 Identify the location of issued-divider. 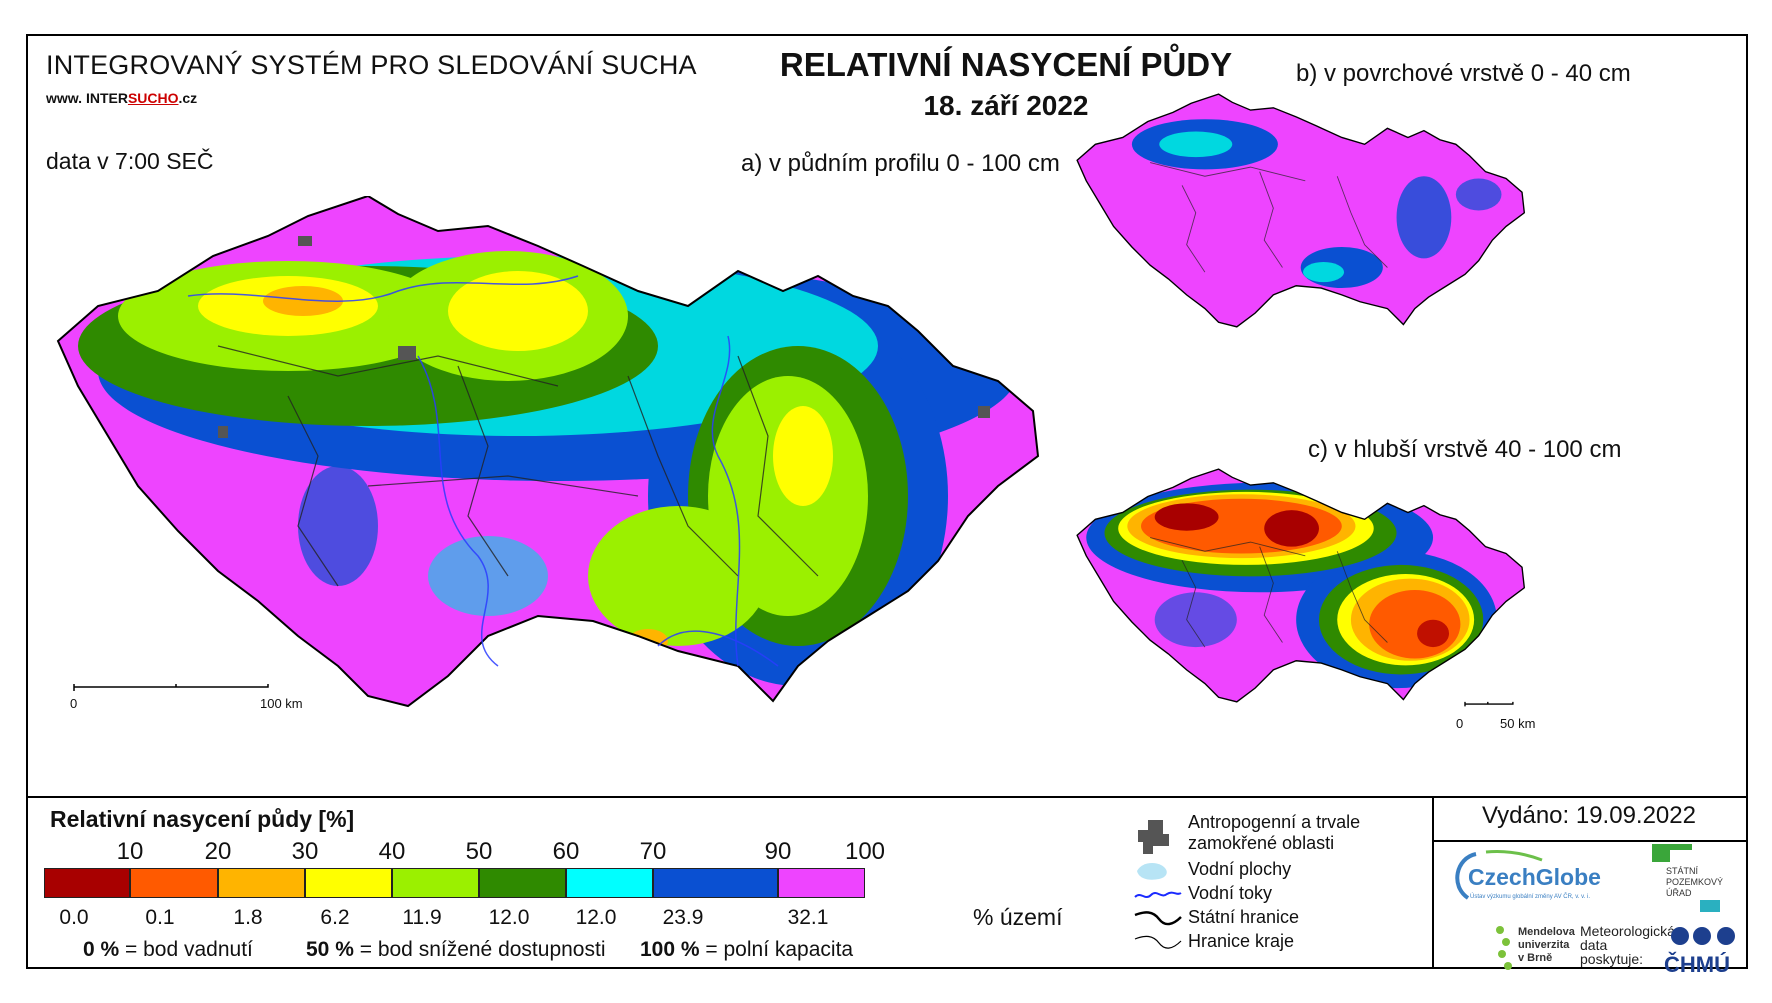
(1589, 841).